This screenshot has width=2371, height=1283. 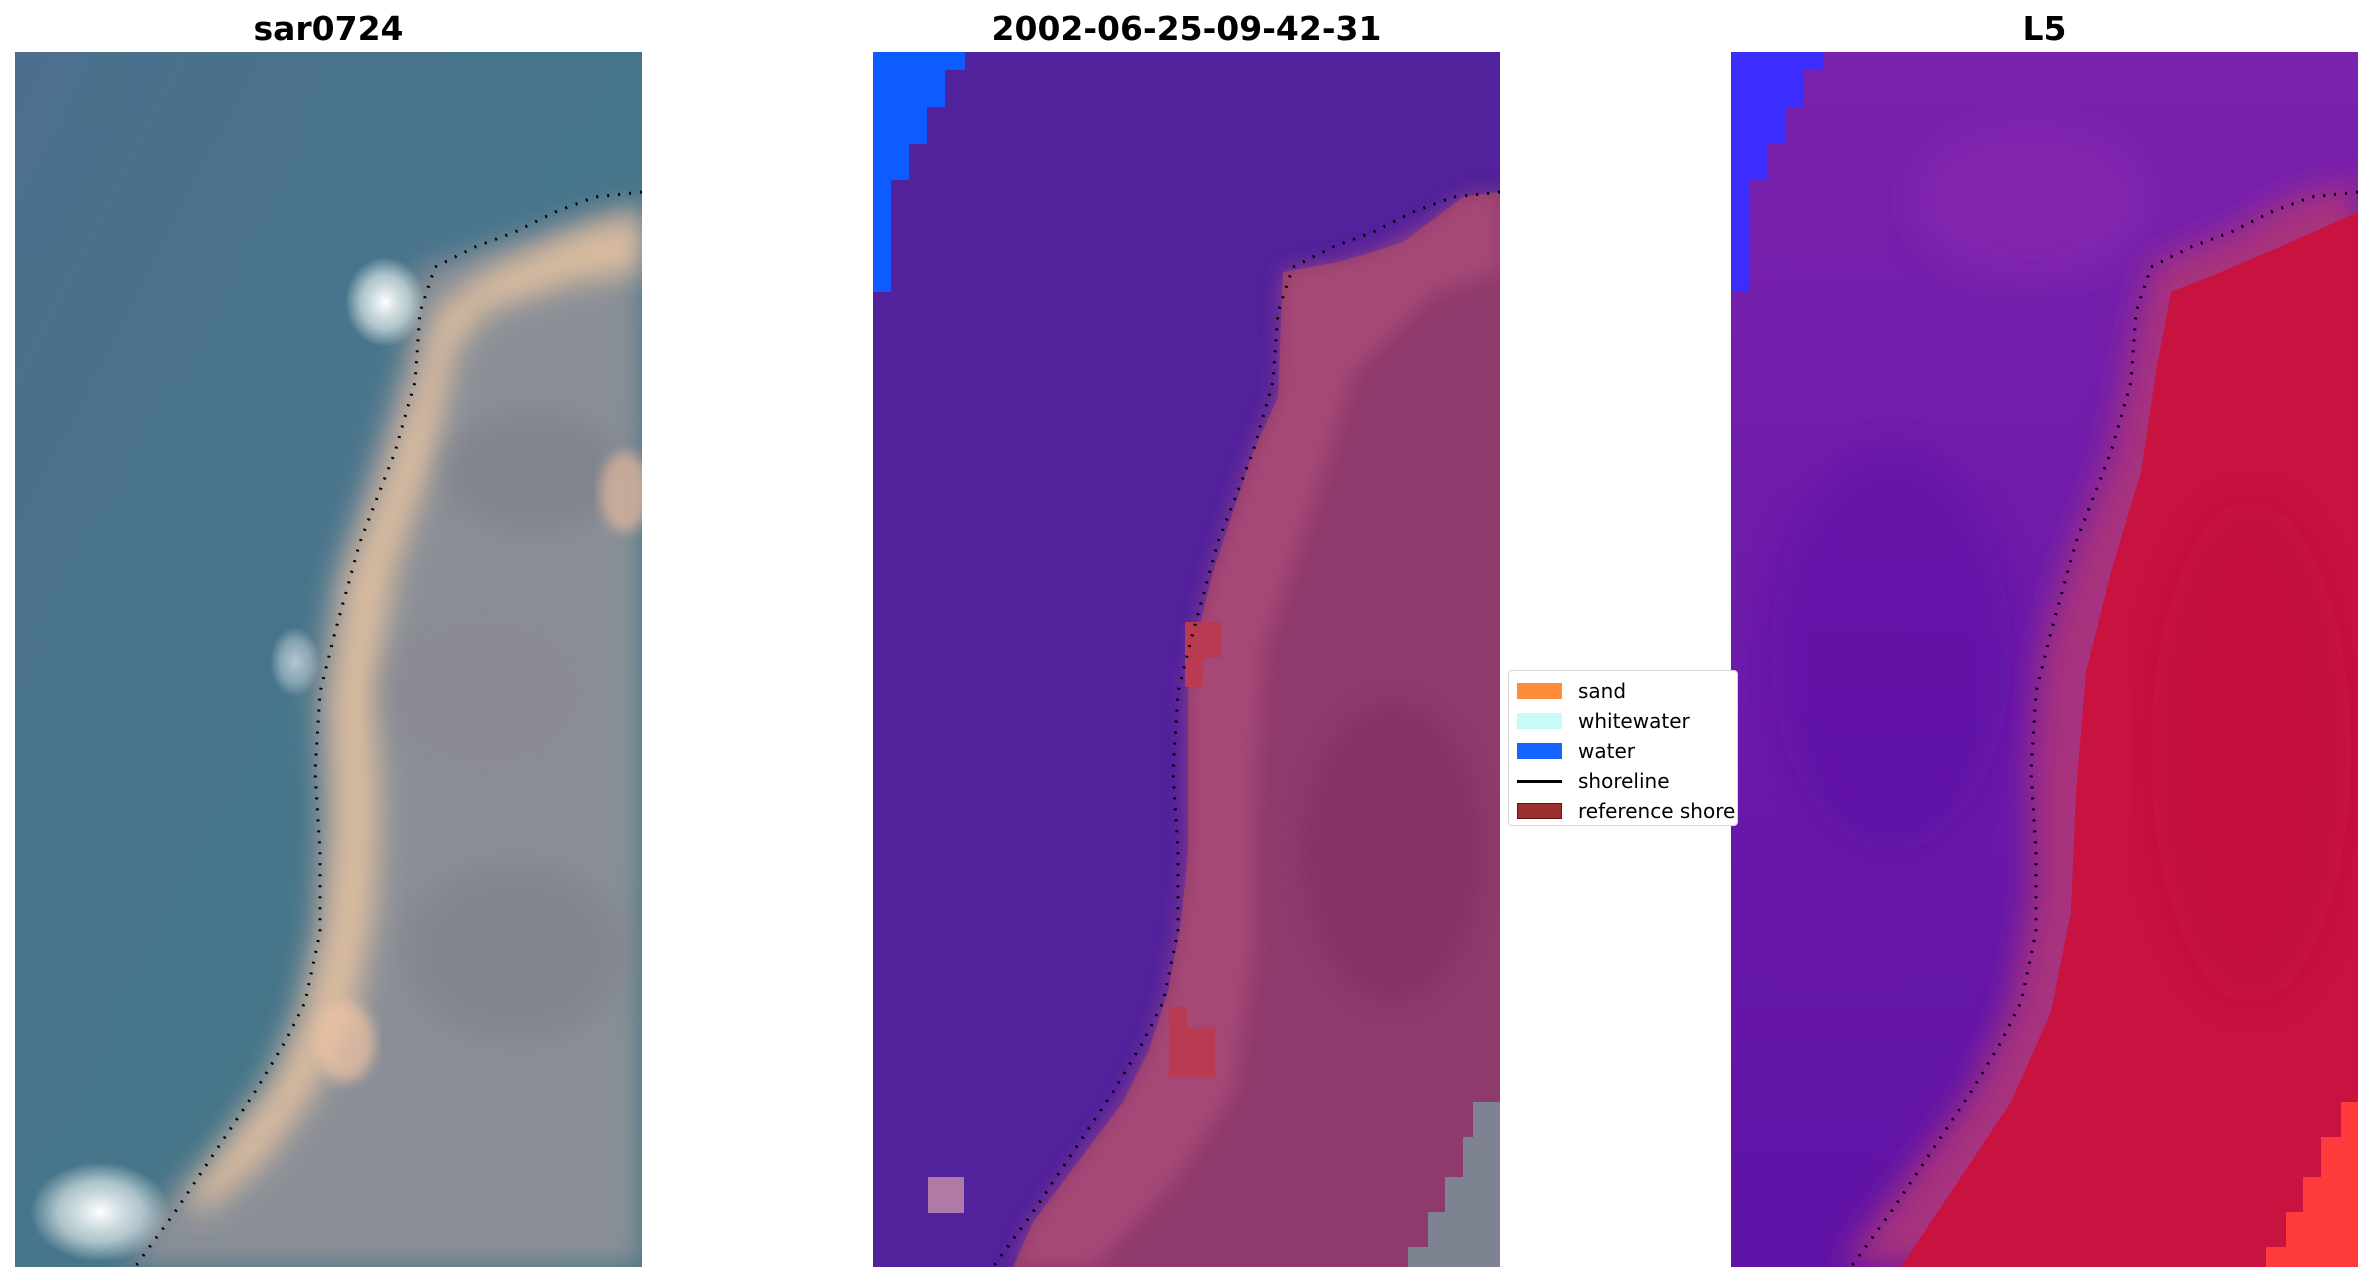 I want to click on legend-item-sand: sand, so click(x=1571, y=691).